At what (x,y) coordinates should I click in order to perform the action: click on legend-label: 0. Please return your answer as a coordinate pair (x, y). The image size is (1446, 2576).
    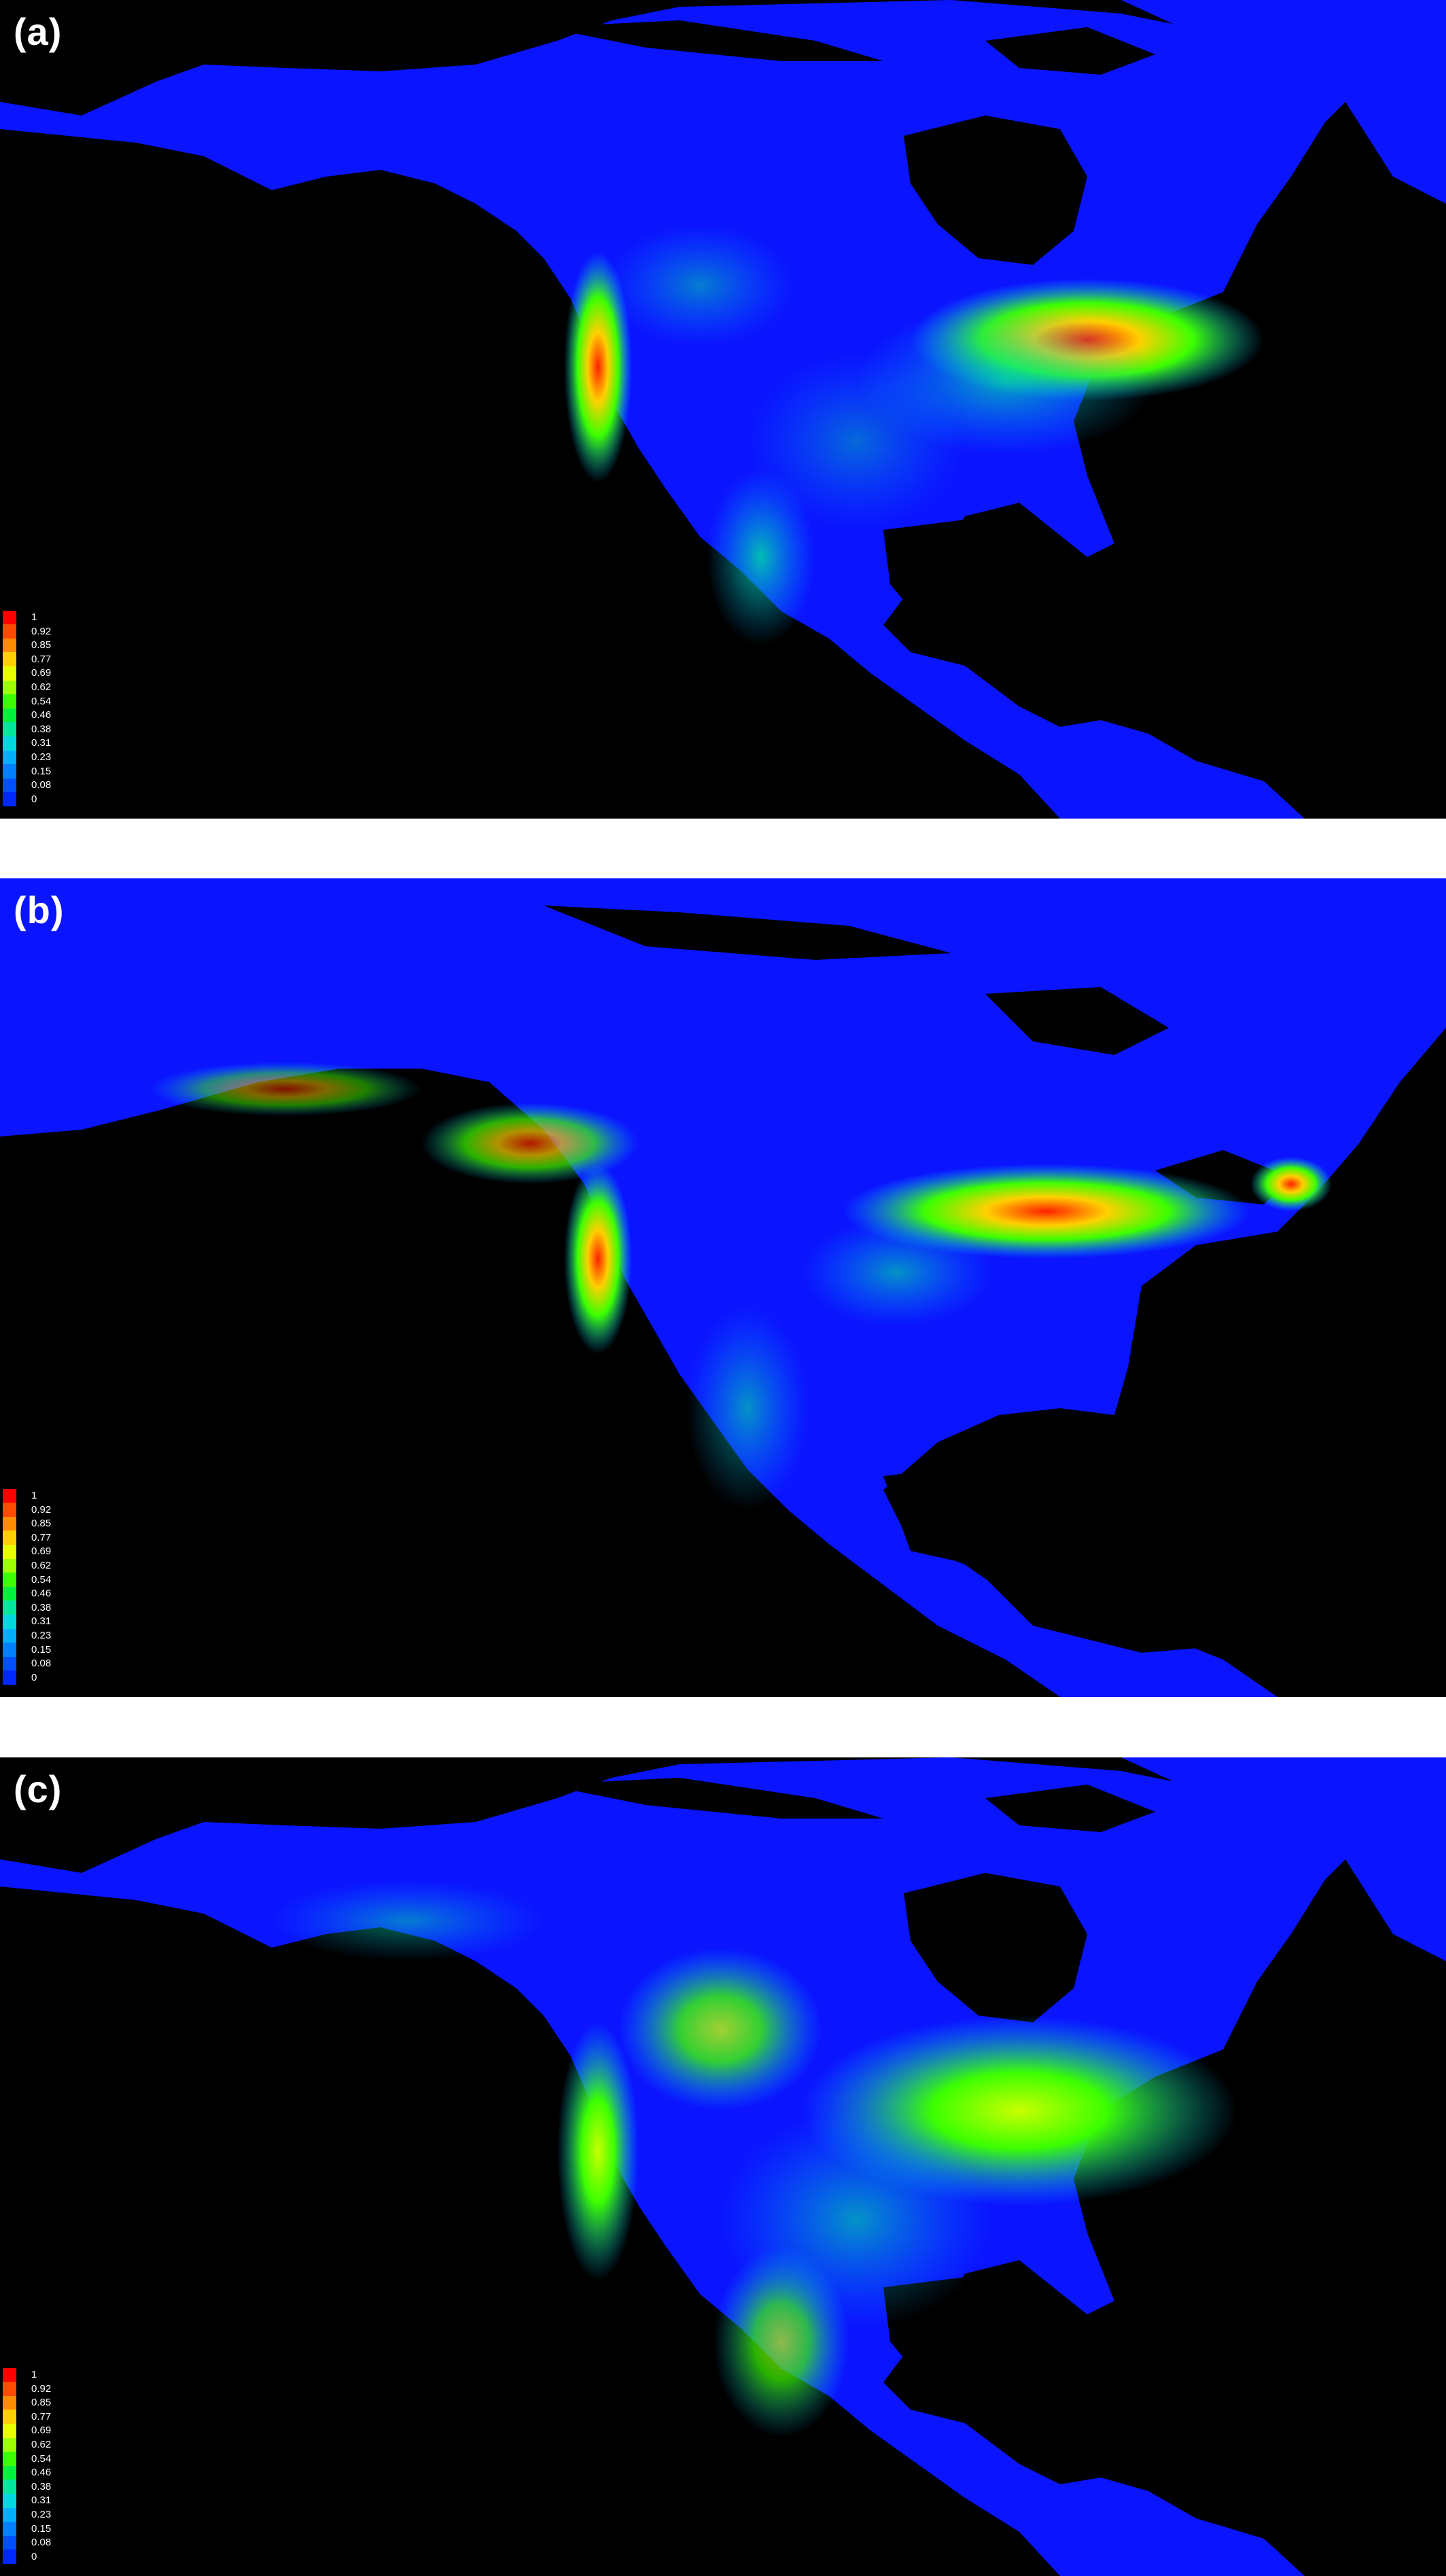
    Looking at the image, I should click on (34, 1677).